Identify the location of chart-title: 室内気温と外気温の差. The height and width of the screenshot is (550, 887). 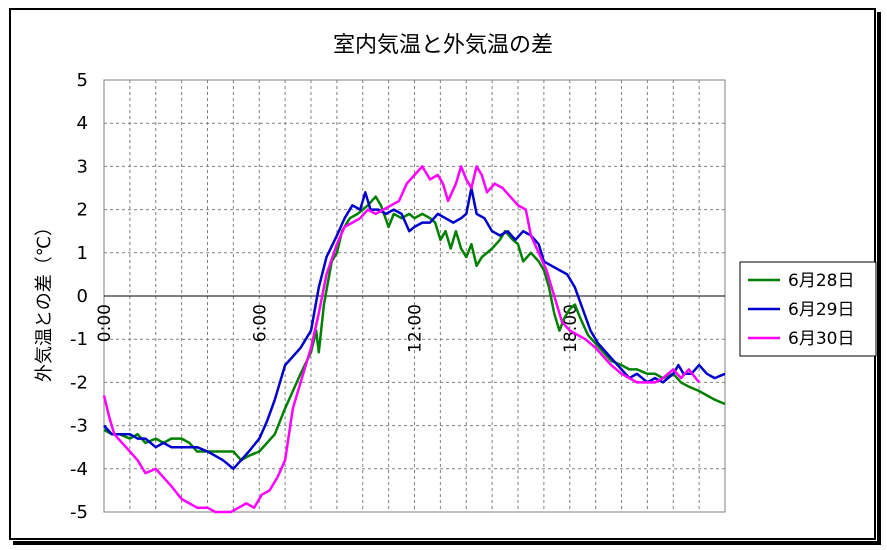
(443, 45).